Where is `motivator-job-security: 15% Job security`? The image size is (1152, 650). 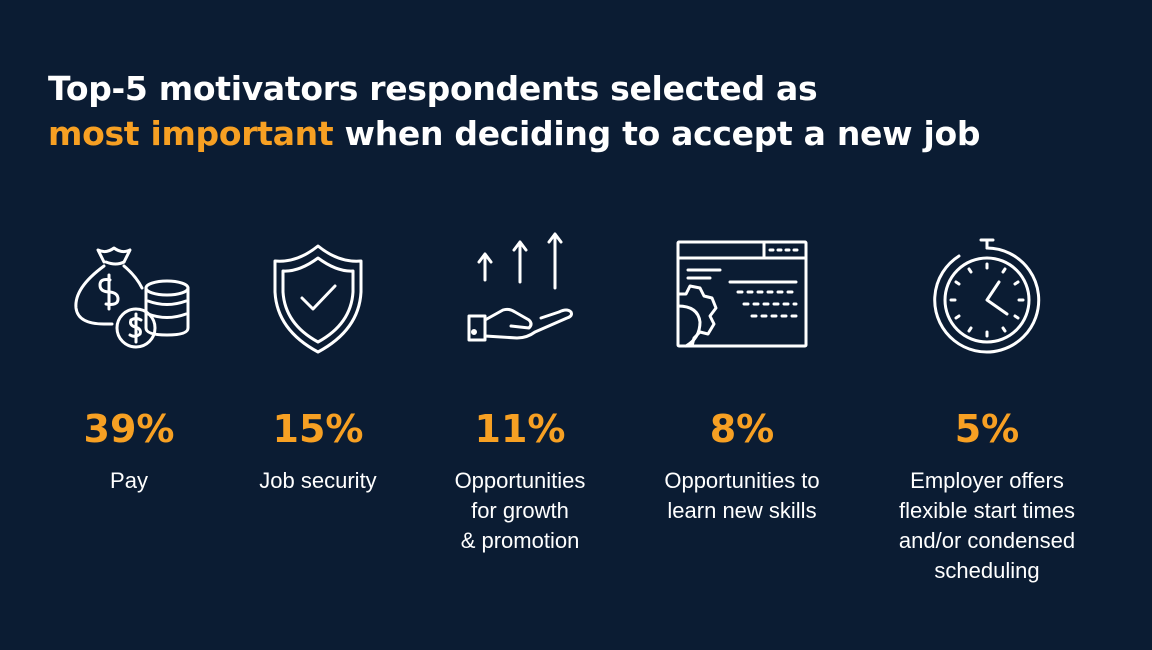
motivator-job-security: 15% Job security is located at coordinates (318, 450).